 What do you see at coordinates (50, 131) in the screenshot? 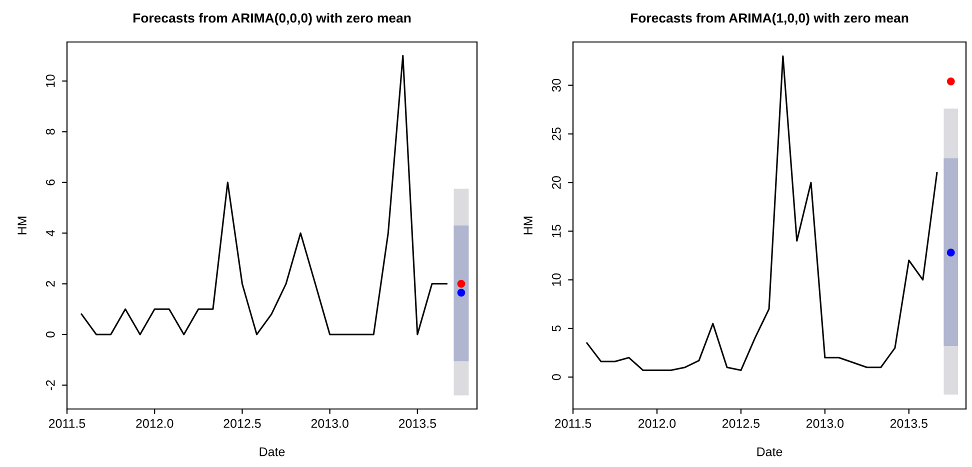
I see `y-tick-label: 8` at bounding box center [50, 131].